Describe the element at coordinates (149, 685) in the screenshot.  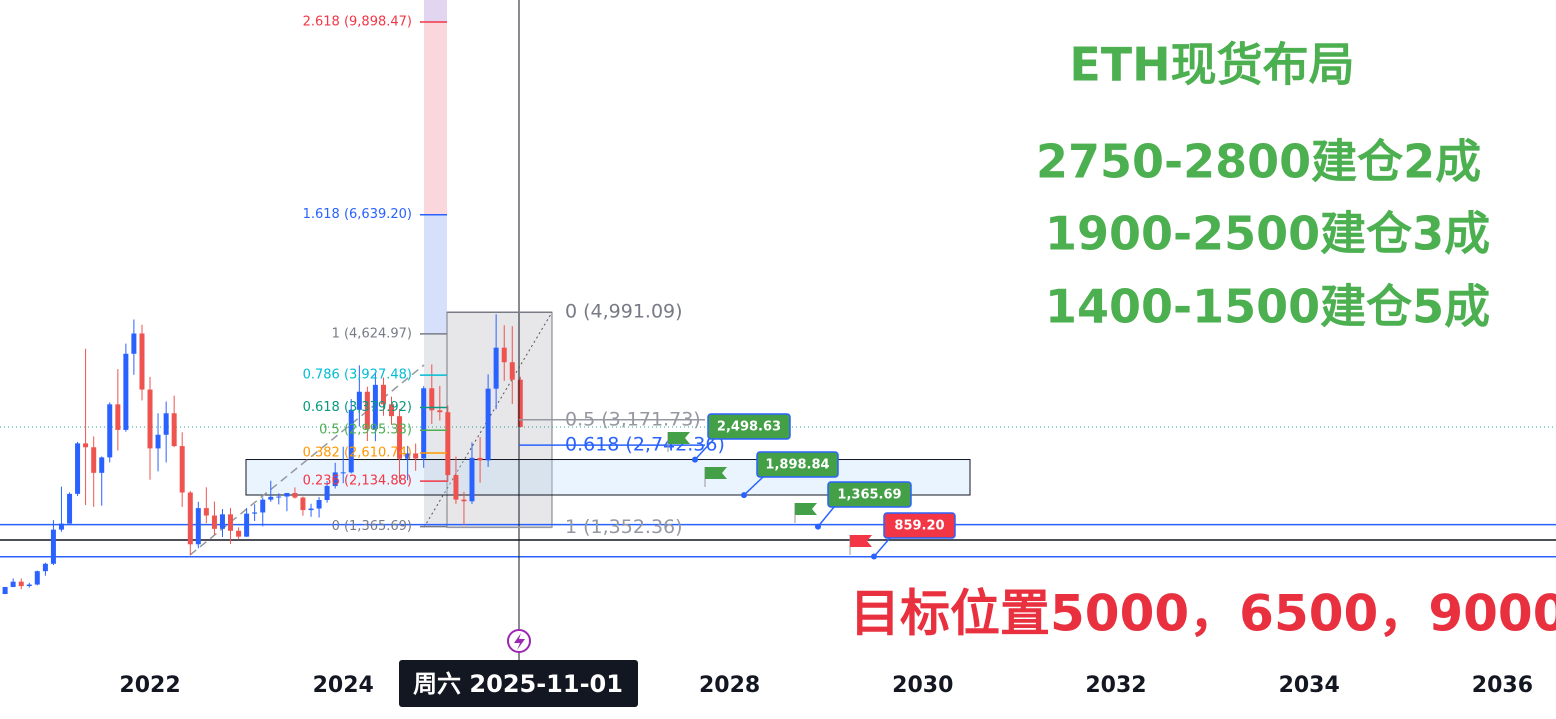
I see `x-tick-label: 2022` at that location.